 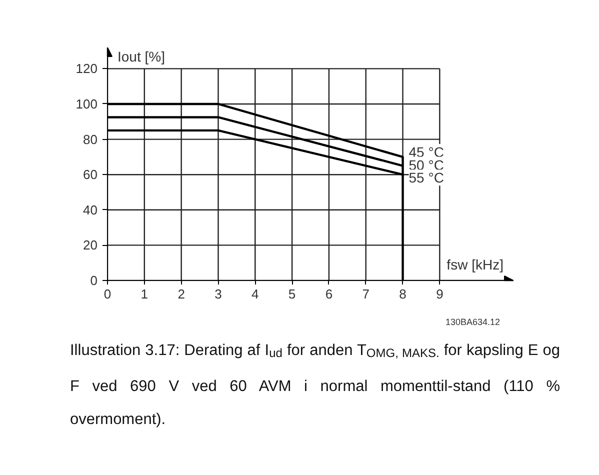 What do you see at coordinates (440, 294) in the screenshot?
I see `x-tick-label: 9` at bounding box center [440, 294].